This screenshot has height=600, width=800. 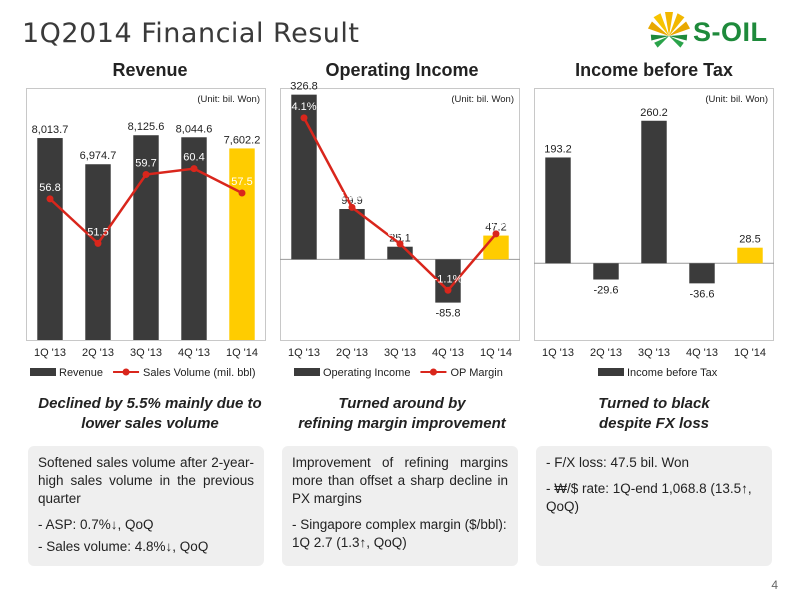 I want to click on s-oil-logo: S-OIL, so click(x=715, y=32).